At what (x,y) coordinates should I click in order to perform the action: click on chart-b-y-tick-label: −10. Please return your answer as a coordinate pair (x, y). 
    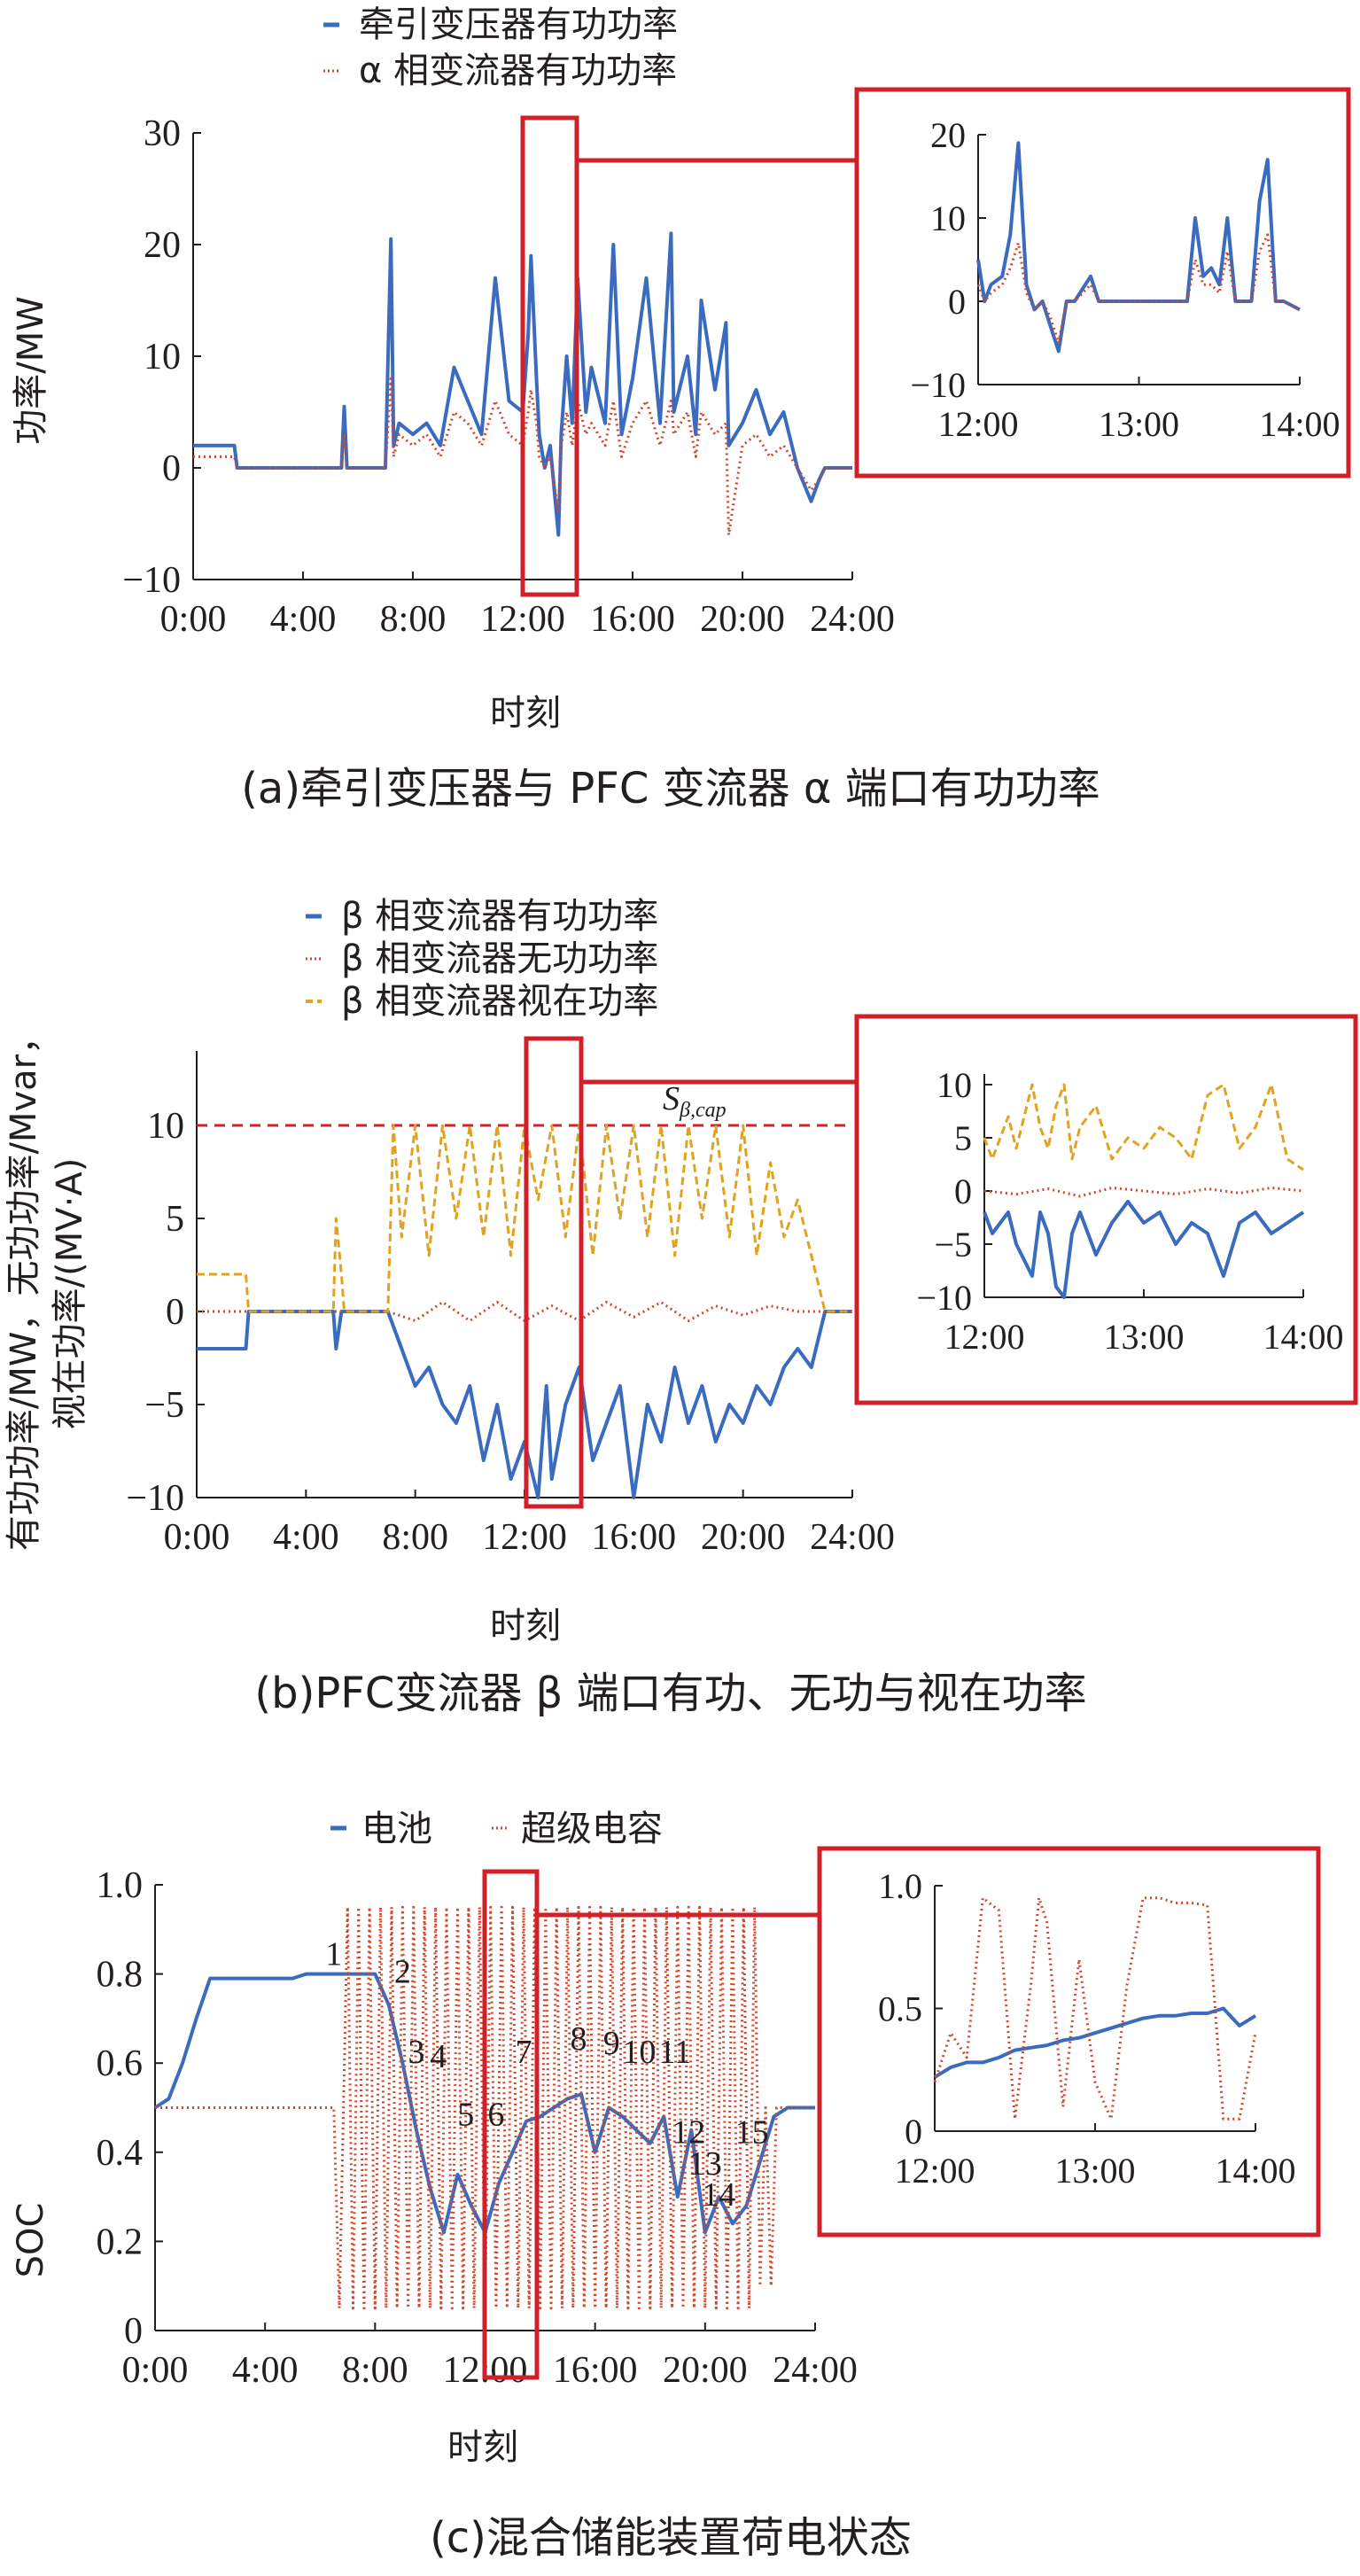
    Looking at the image, I should click on (155, 1499).